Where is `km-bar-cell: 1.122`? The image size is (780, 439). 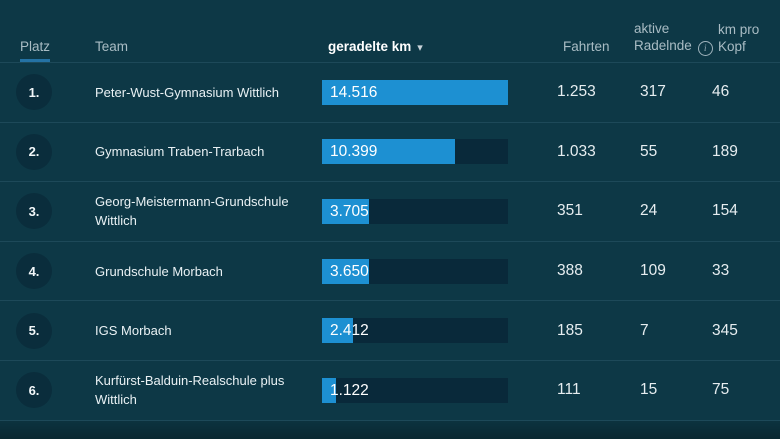
km-bar-cell: 1.122 is located at coordinates (415, 390).